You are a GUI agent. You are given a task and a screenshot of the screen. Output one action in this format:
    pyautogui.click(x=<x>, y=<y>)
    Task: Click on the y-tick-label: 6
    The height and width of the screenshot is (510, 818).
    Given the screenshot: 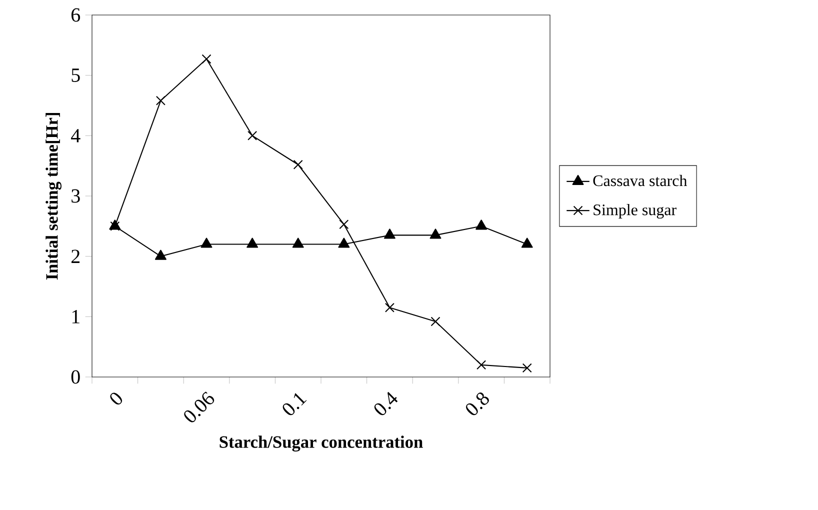 What is the action you would take?
    pyautogui.click(x=75, y=15)
    